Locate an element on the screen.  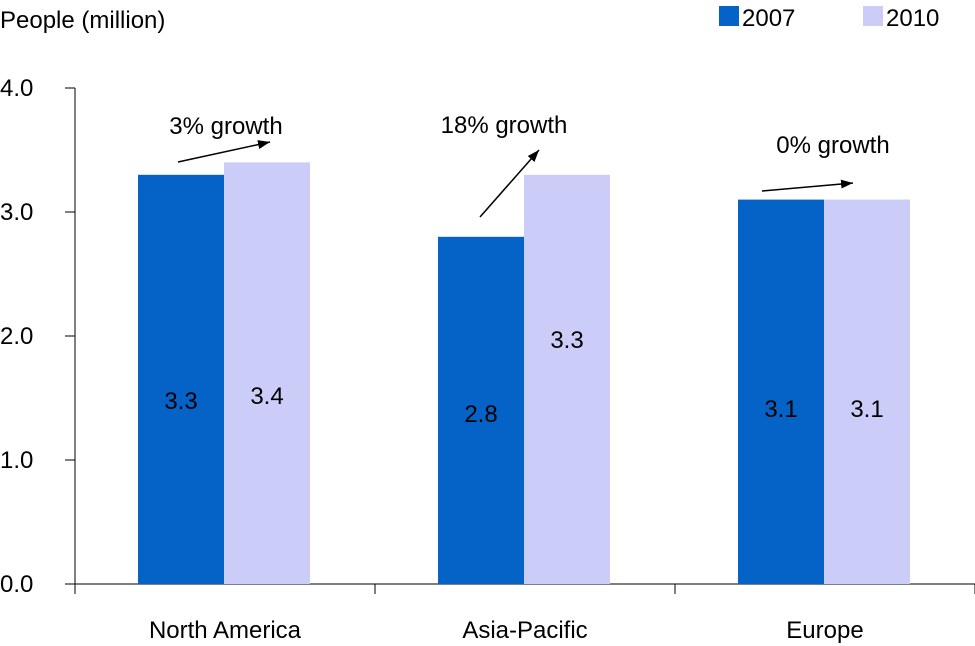
value-label-2010: 3.1 is located at coordinates (866, 409).